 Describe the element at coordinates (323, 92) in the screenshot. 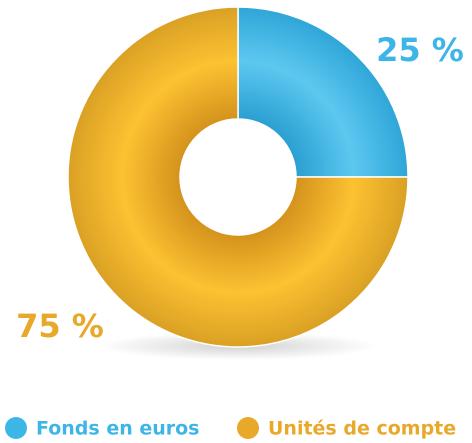

I see `donut-slice` at that location.